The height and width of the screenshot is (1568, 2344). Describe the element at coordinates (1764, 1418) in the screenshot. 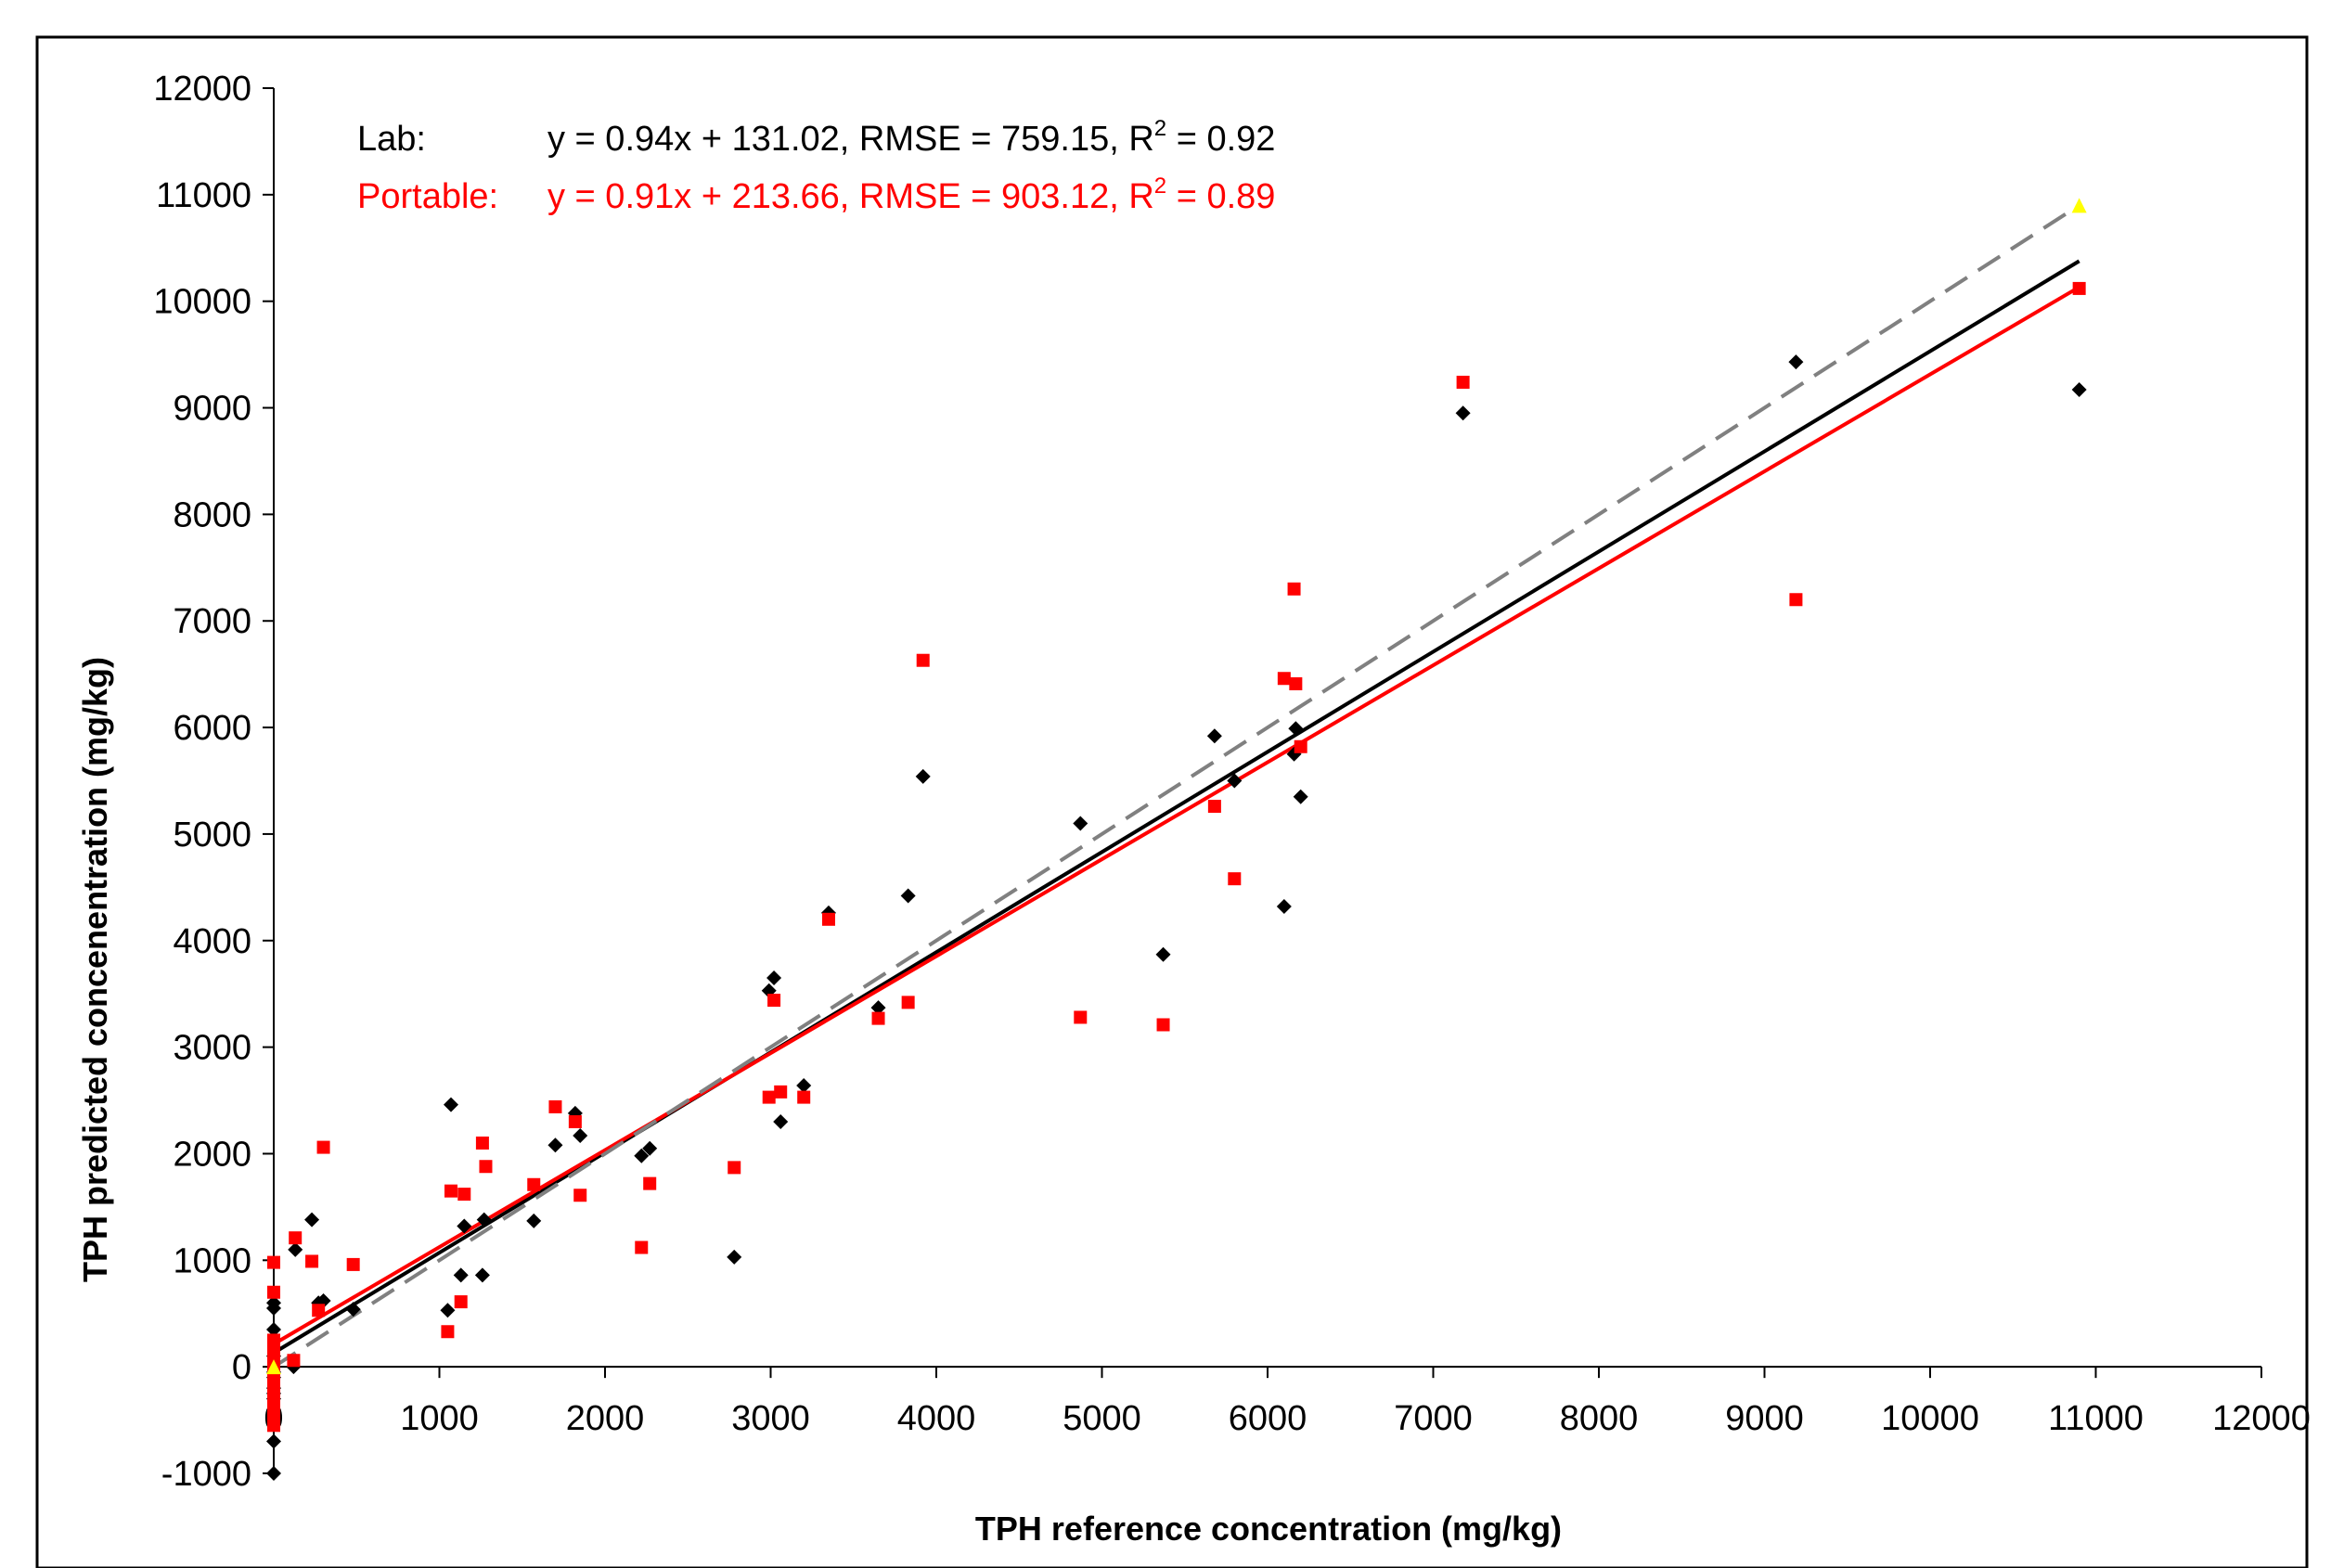

I see `x-tick-label: 9000` at that location.